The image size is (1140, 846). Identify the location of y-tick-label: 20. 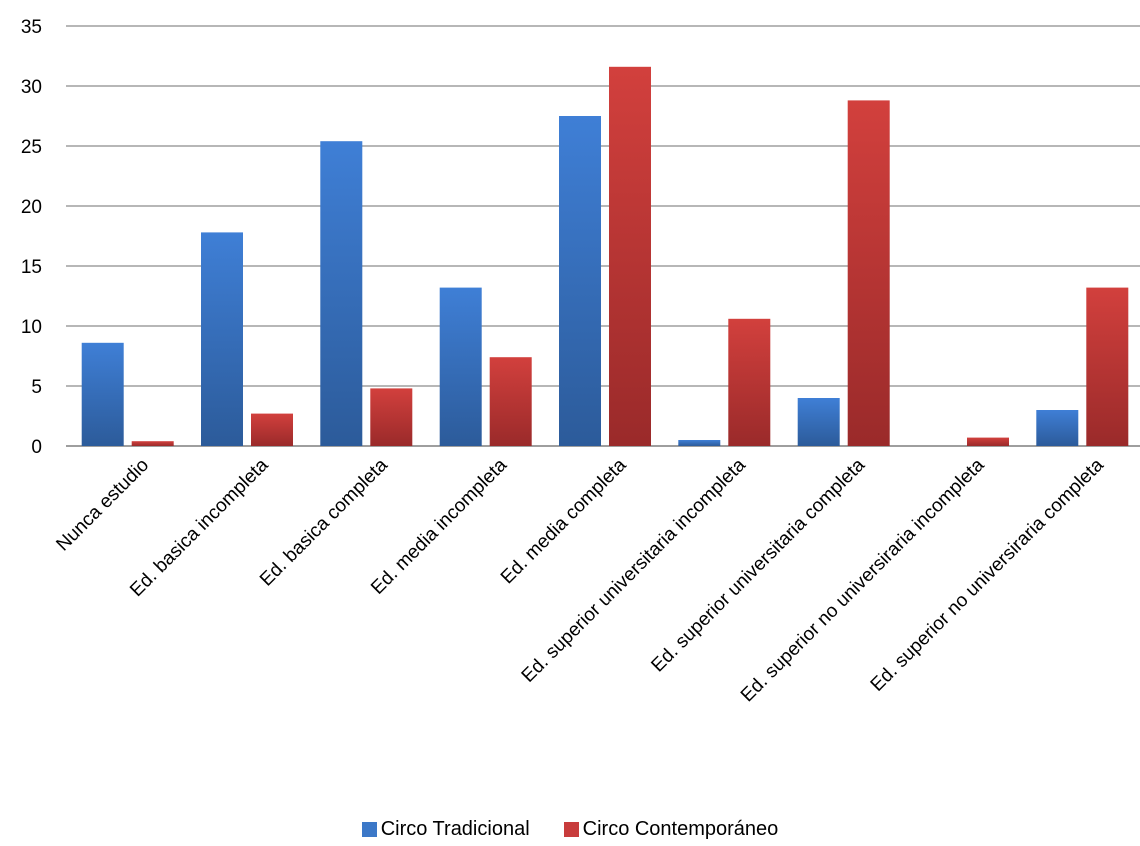
(31, 207).